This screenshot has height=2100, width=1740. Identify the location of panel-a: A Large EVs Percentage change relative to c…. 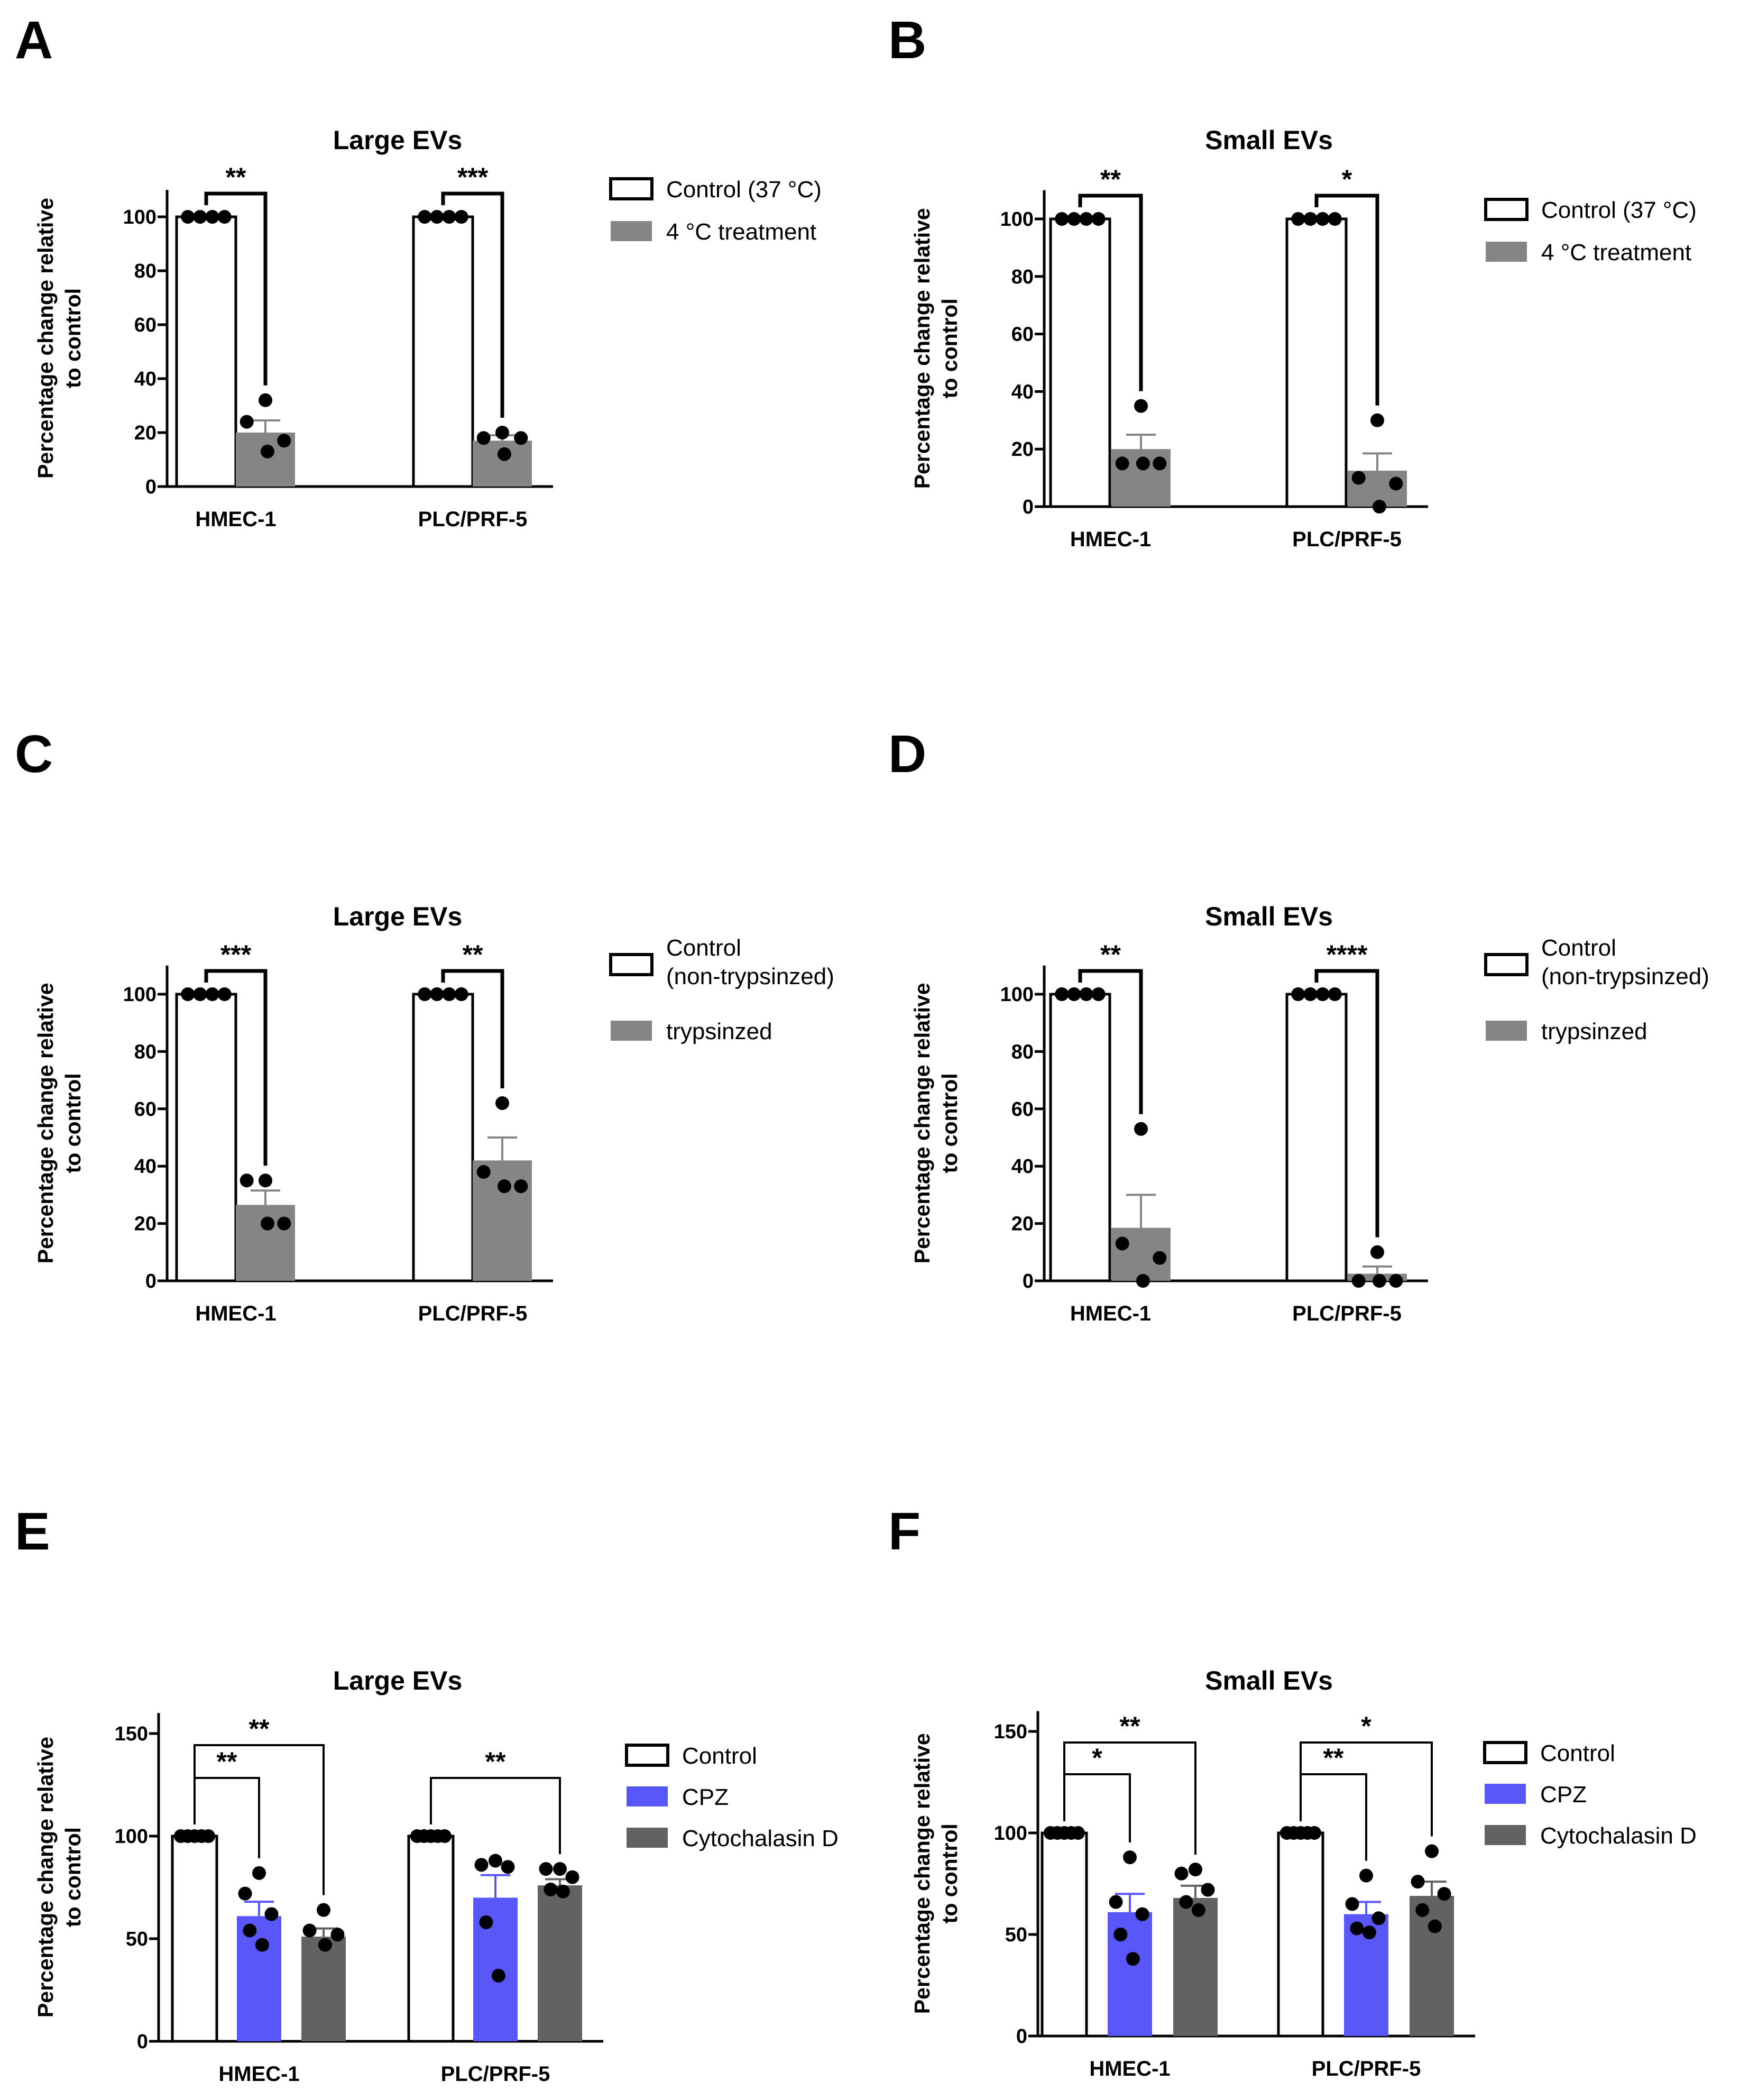
(418, 271).